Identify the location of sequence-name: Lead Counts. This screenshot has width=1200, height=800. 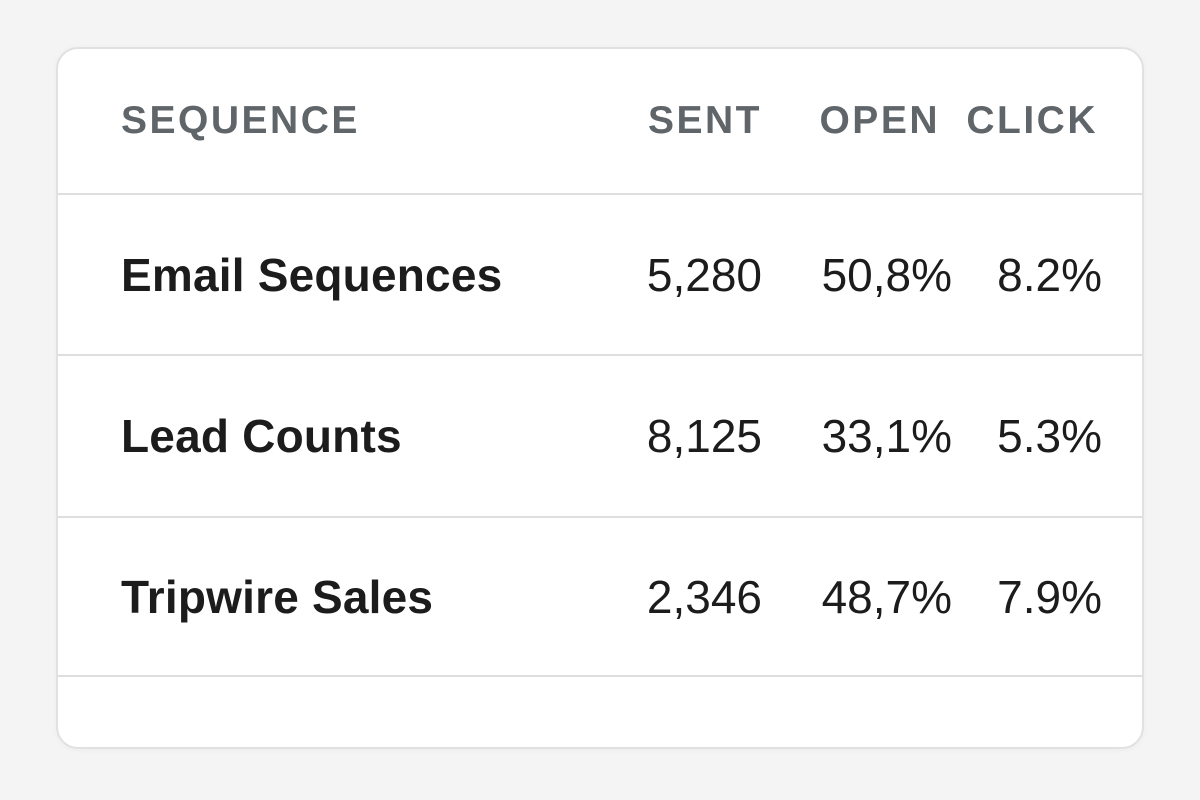
(261, 436).